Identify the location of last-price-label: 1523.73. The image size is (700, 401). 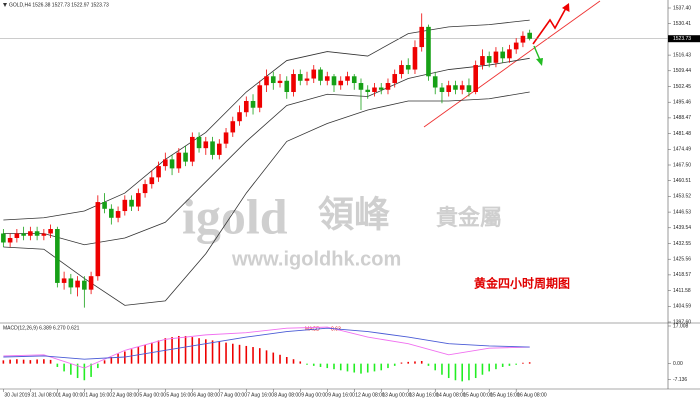
(682, 39).